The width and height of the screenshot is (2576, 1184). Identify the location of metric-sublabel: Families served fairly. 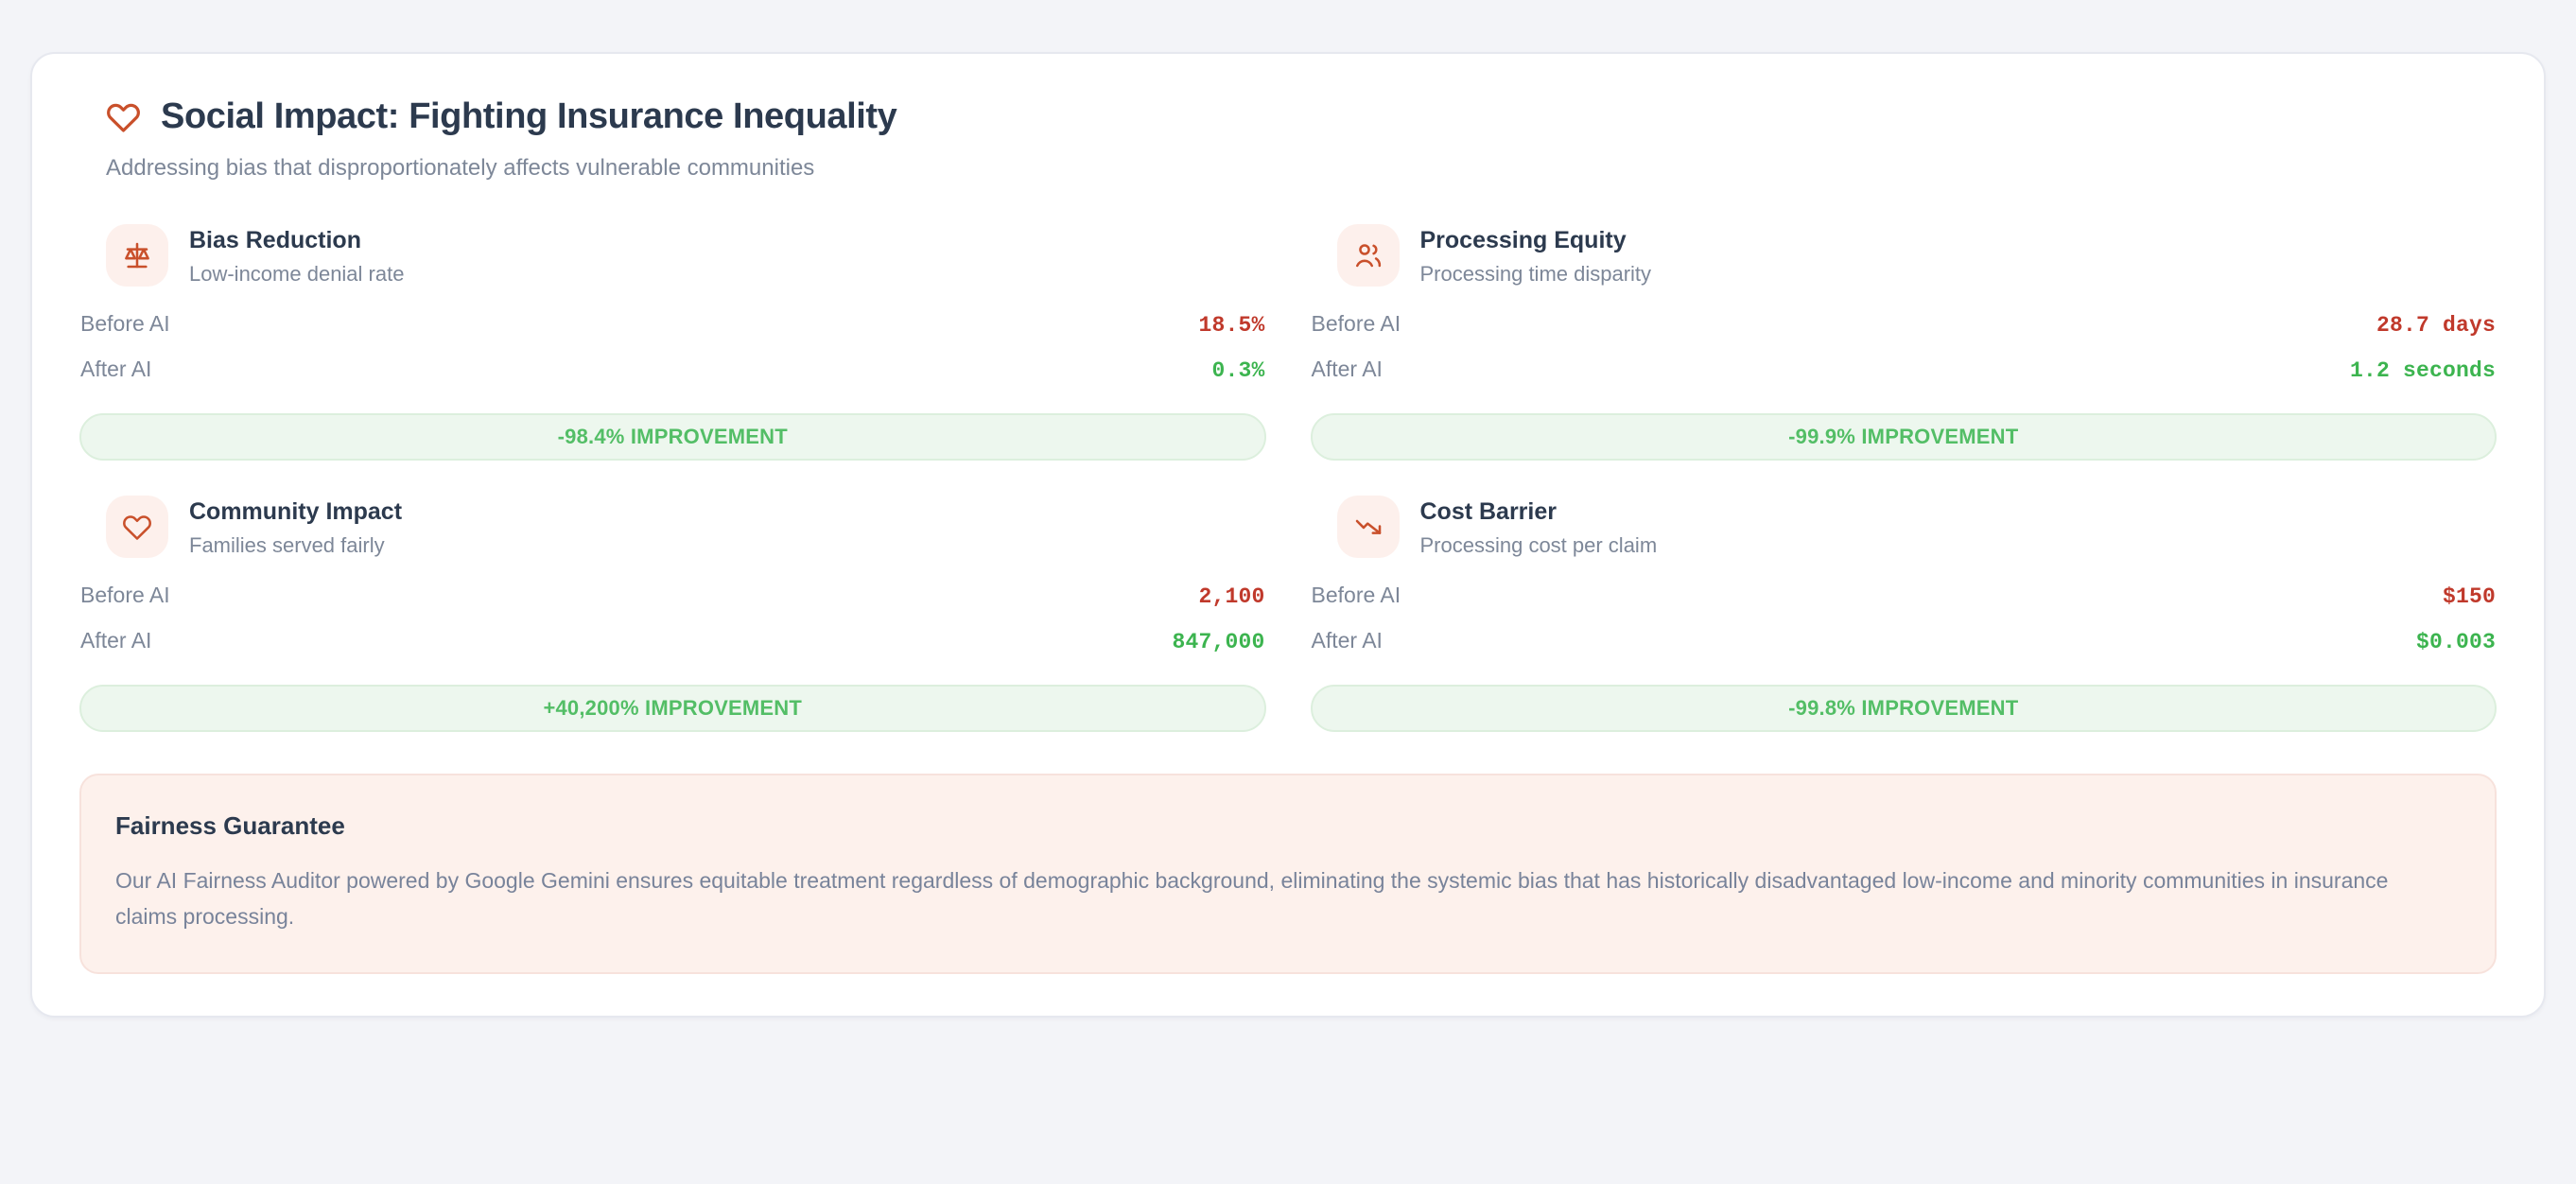
(287, 544).